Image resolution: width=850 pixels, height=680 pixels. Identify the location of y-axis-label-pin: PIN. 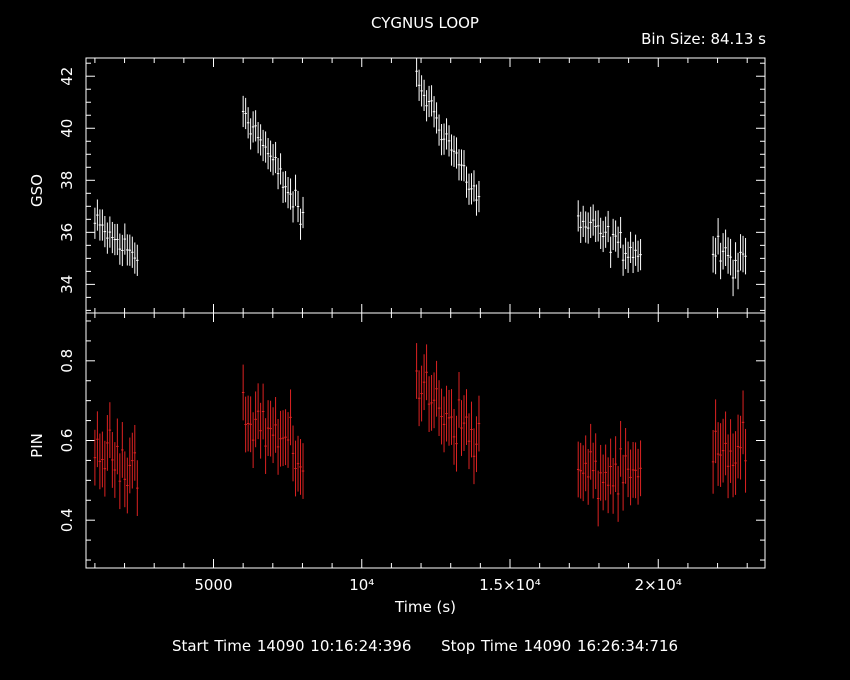
(37, 445).